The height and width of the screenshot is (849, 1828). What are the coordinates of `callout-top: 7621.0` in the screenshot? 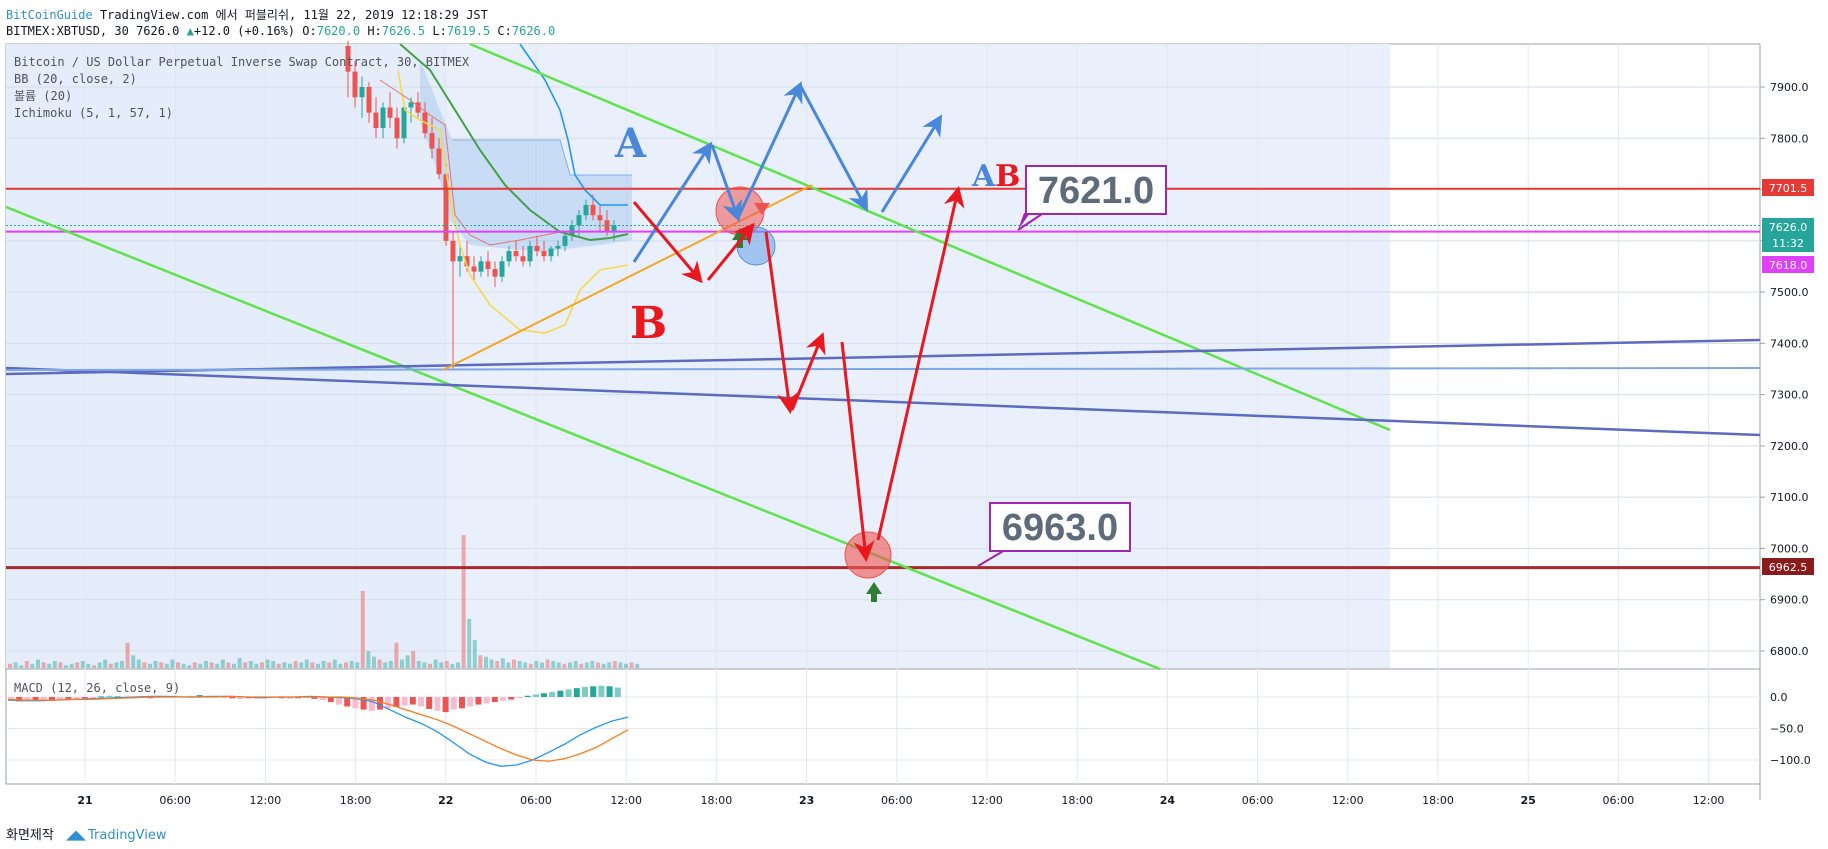 It's located at (1092, 198).